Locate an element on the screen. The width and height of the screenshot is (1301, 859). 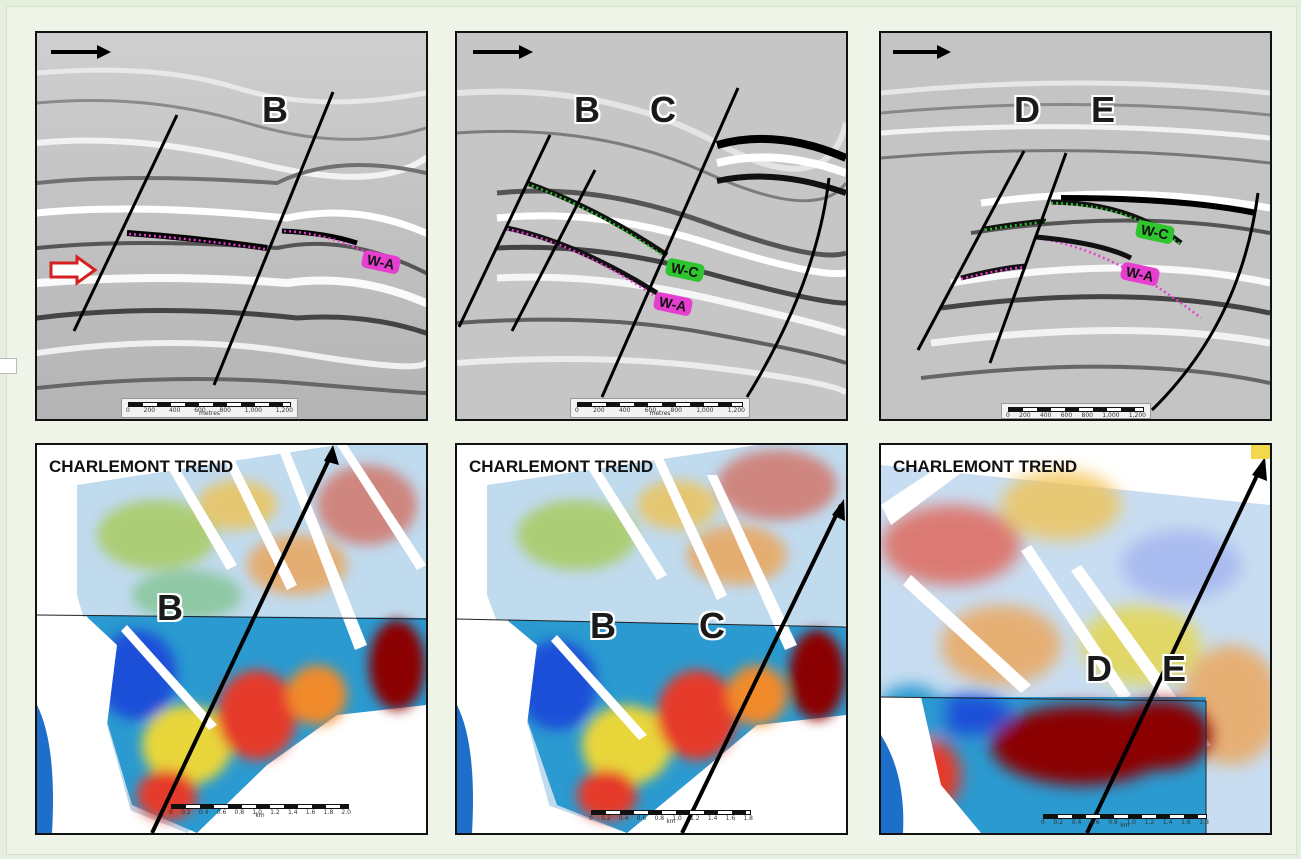
scale-bar: 0 200 400 600 800 1,000 1,200 is located at coordinates (1076, 411).